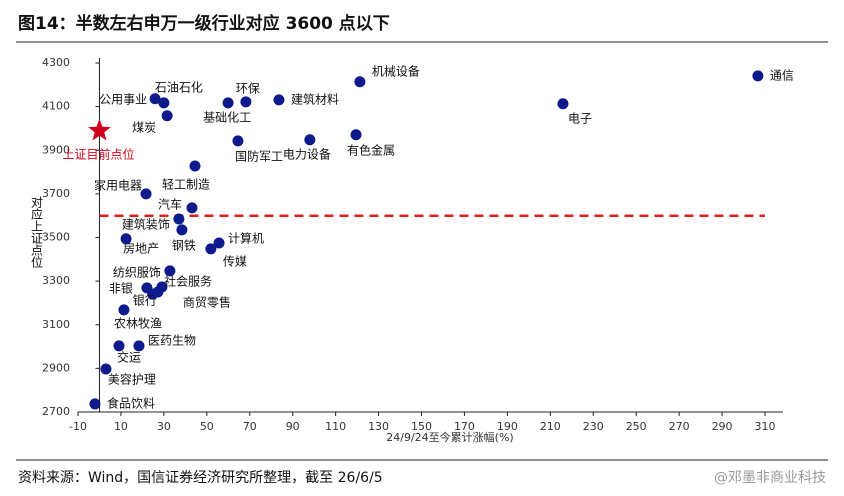 The image size is (844, 496). What do you see at coordinates (679, 426) in the screenshot?
I see `x-tick-label: 270` at bounding box center [679, 426].